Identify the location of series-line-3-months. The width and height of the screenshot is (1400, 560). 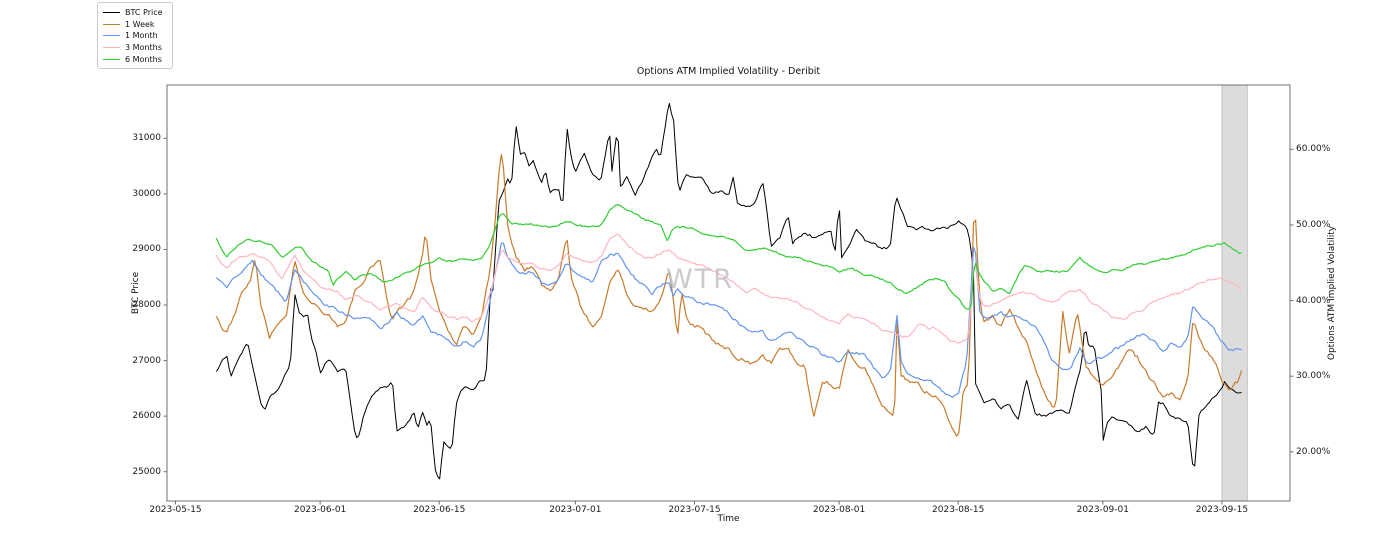
(728, 288).